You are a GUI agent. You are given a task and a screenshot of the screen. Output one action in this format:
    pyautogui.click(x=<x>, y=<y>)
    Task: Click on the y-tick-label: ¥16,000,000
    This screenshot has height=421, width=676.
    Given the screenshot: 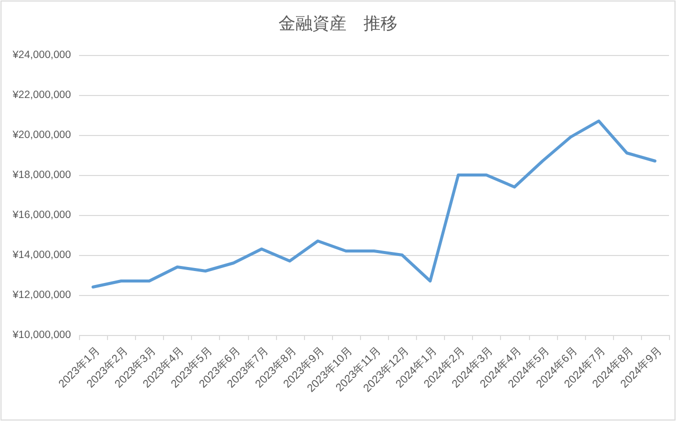 What is the action you would take?
    pyautogui.click(x=42, y=215)
    